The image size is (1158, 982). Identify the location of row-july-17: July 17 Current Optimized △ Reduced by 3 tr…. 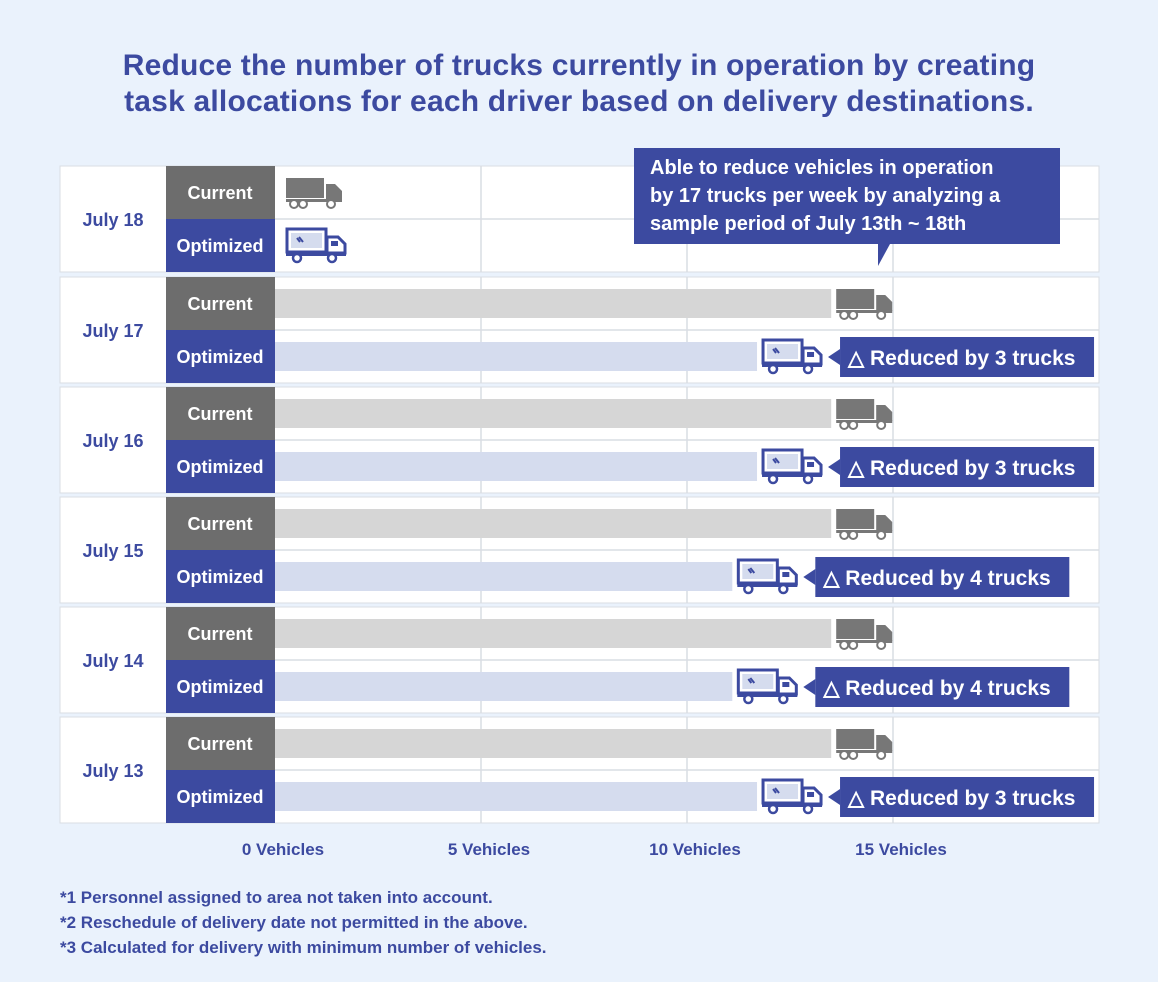
(590, 330).